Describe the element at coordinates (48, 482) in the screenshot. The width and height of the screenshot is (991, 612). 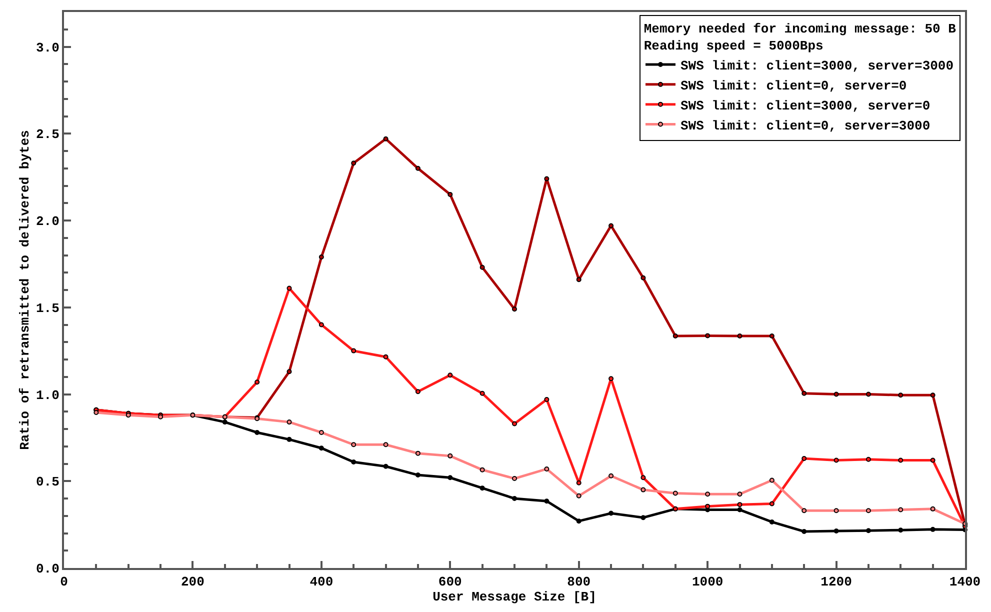
I see `y-tick-label: 0.5` at that location.